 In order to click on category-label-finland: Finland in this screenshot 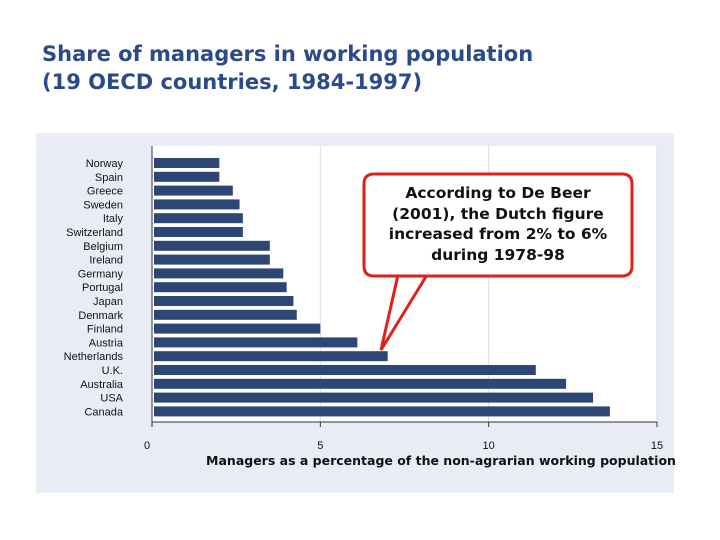, I will do `click(105, 330)`.